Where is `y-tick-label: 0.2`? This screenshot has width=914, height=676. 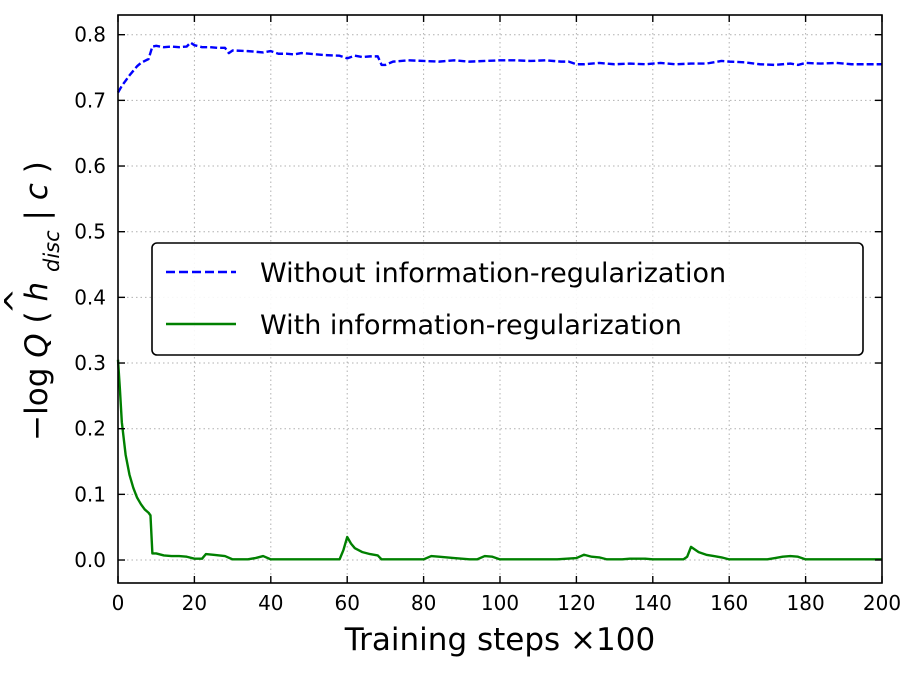 y-tick-label: 0.2 is located at coordinates (90, 429).